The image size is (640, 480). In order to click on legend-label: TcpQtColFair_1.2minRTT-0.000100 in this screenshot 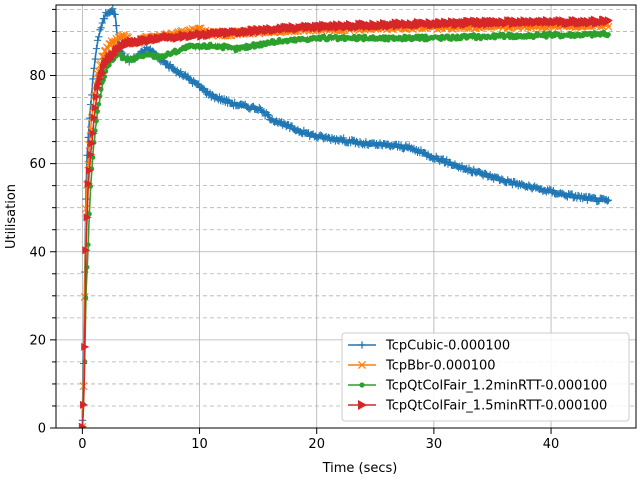, I will do `click(496, 386)`.